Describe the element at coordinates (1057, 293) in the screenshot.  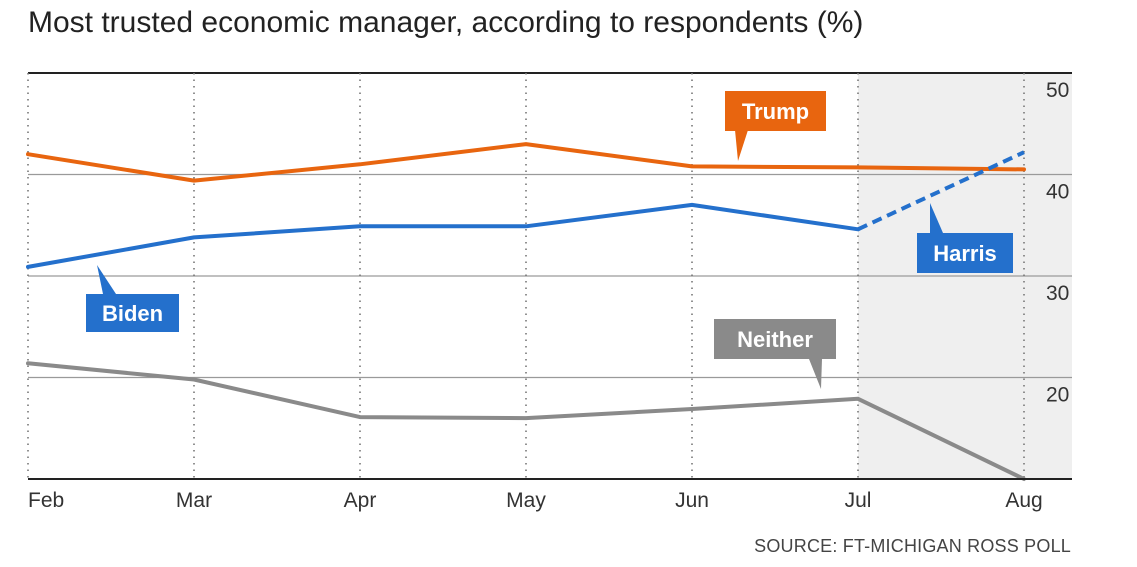
I see `y-tick-label: 30` at that location.